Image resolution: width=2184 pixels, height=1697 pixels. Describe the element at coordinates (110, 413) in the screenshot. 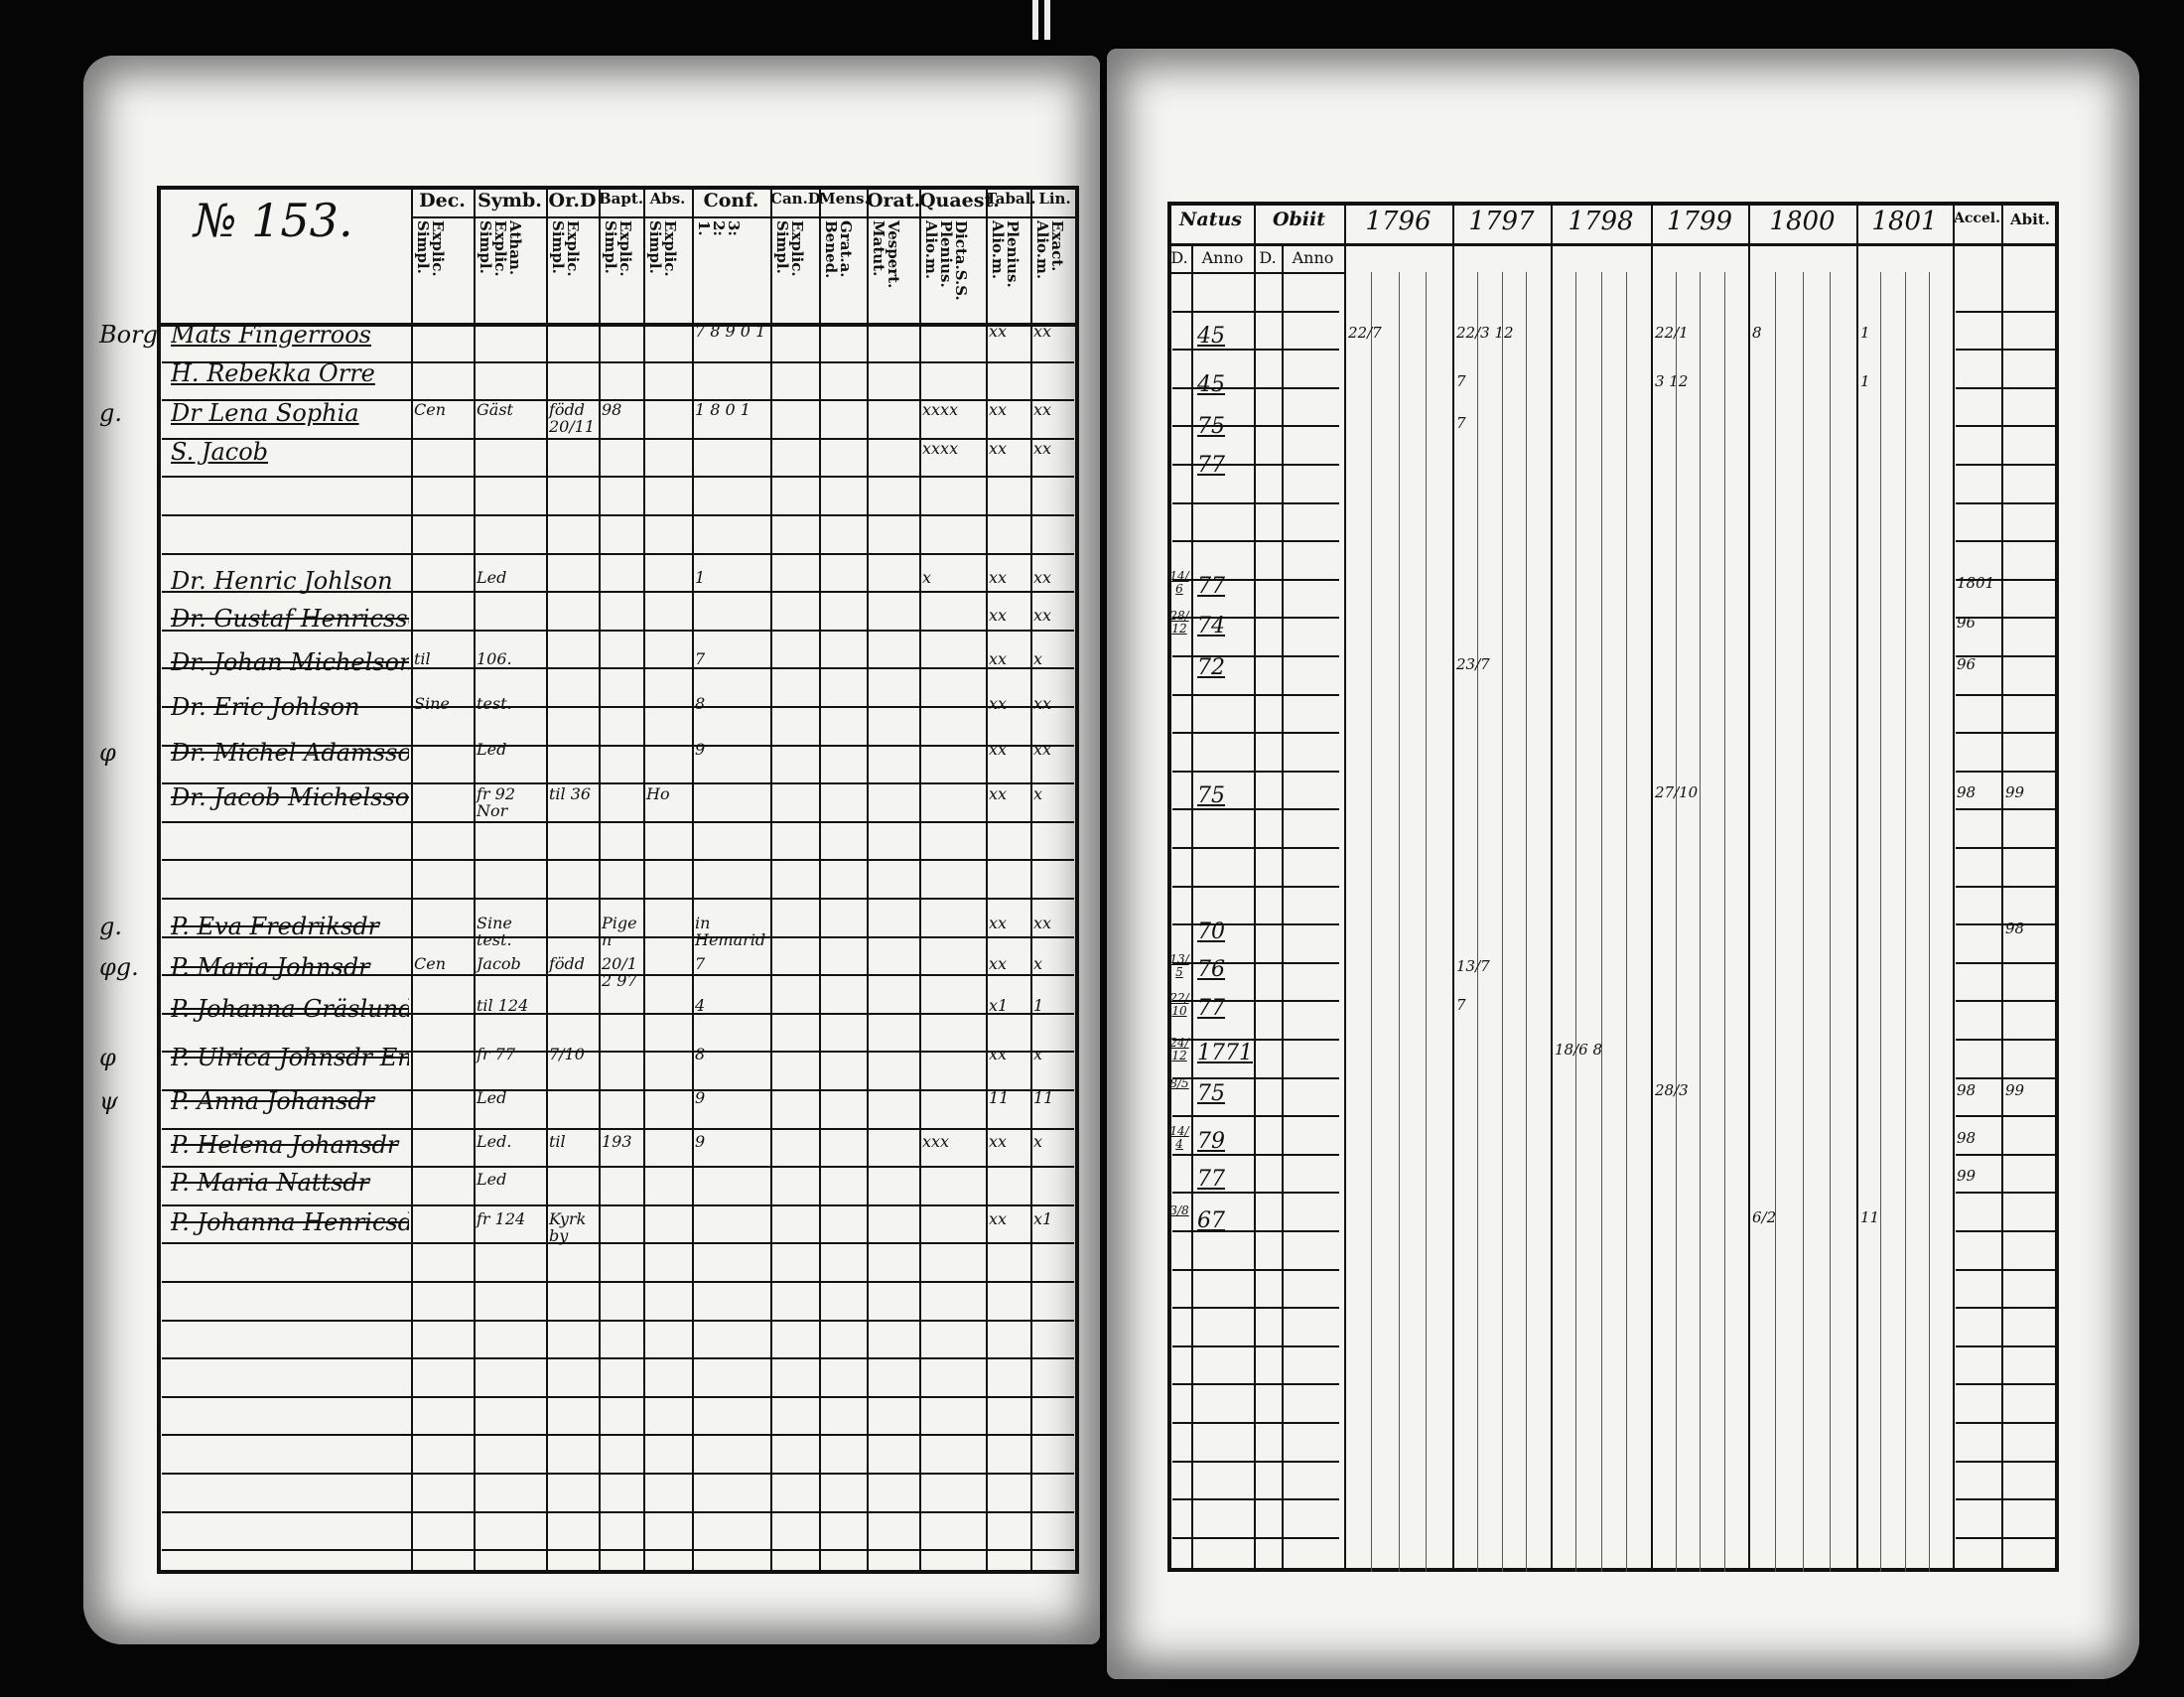

I see `row-margin-mark: g.` at that location.